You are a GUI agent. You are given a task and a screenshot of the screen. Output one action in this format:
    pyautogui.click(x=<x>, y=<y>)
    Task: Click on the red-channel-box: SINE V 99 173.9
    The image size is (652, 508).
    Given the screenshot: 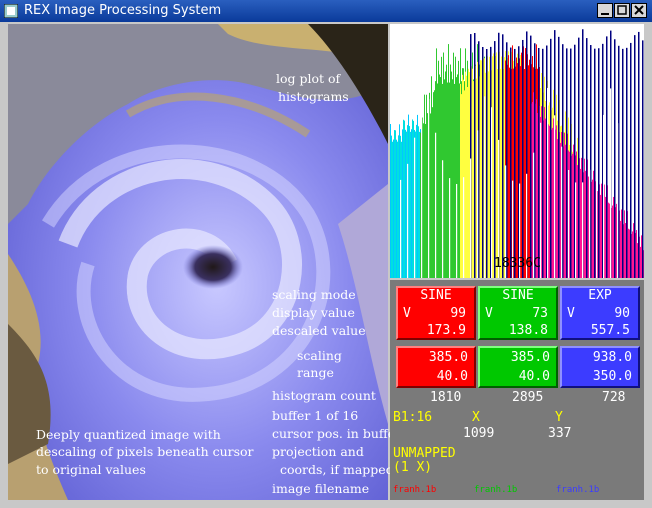 What is the action you would take?
    pyautogui.click(x=436, y=313)
    